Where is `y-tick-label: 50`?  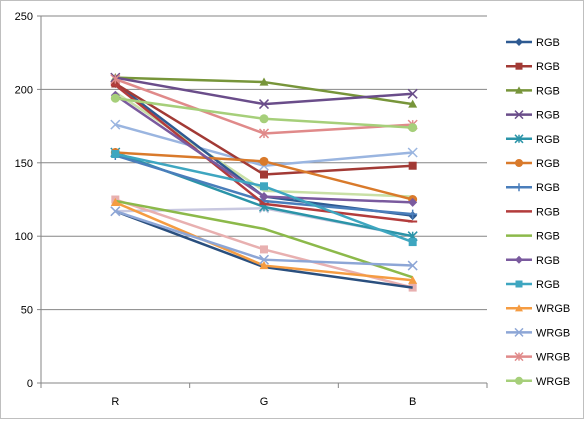
y-tick-label: 50 is located at coordinates (27, 311).